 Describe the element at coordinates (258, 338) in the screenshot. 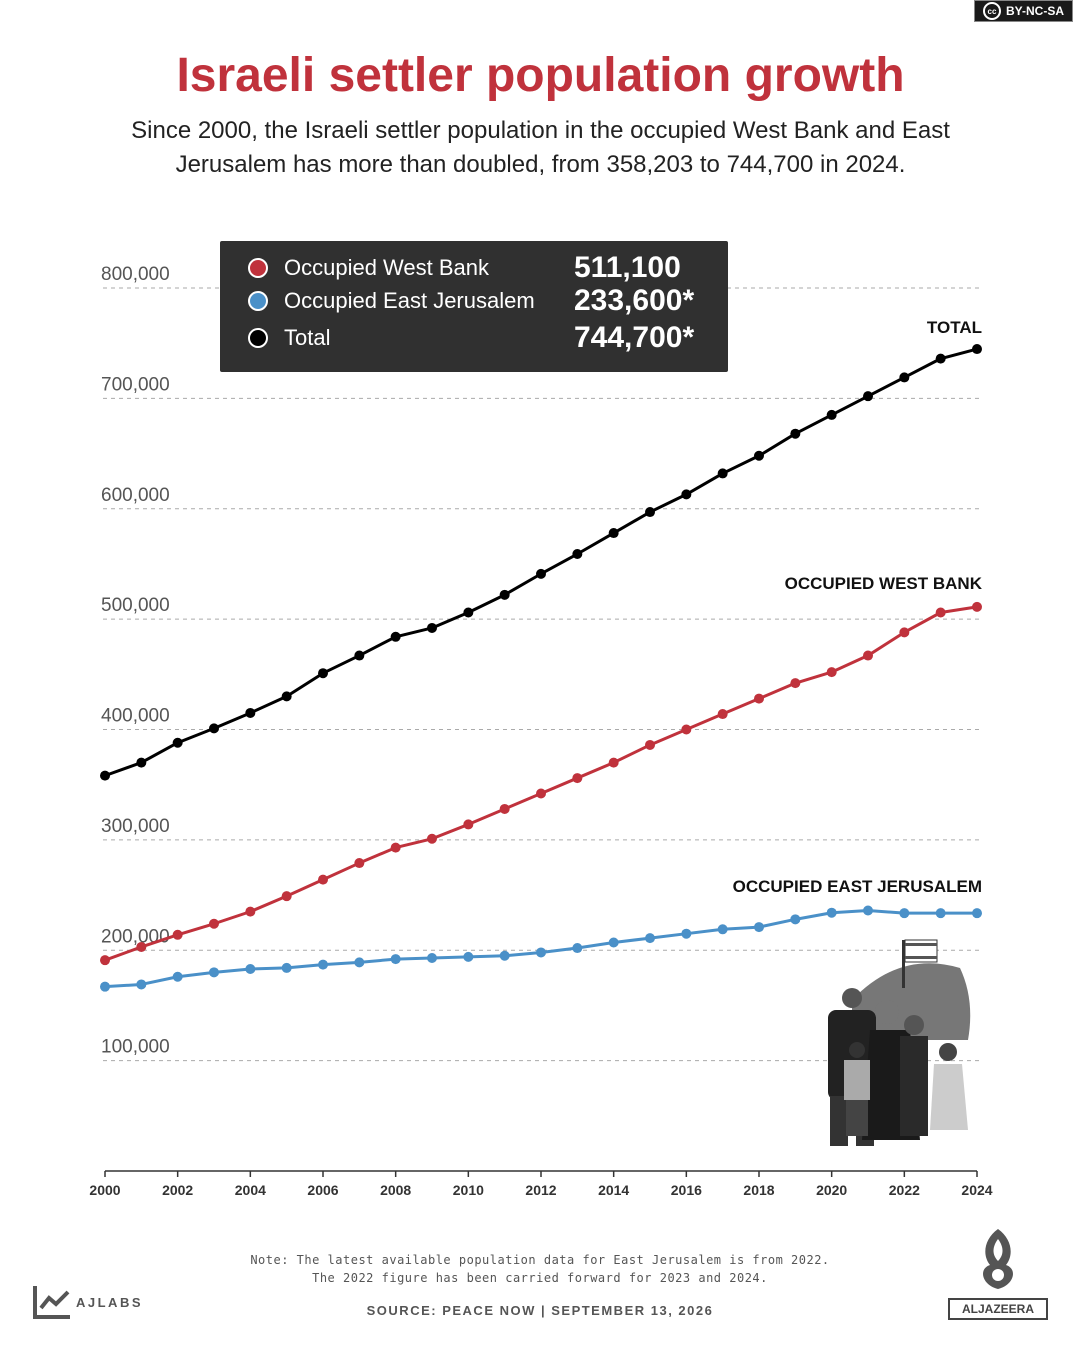

I see `legend-dot-total` at that location.